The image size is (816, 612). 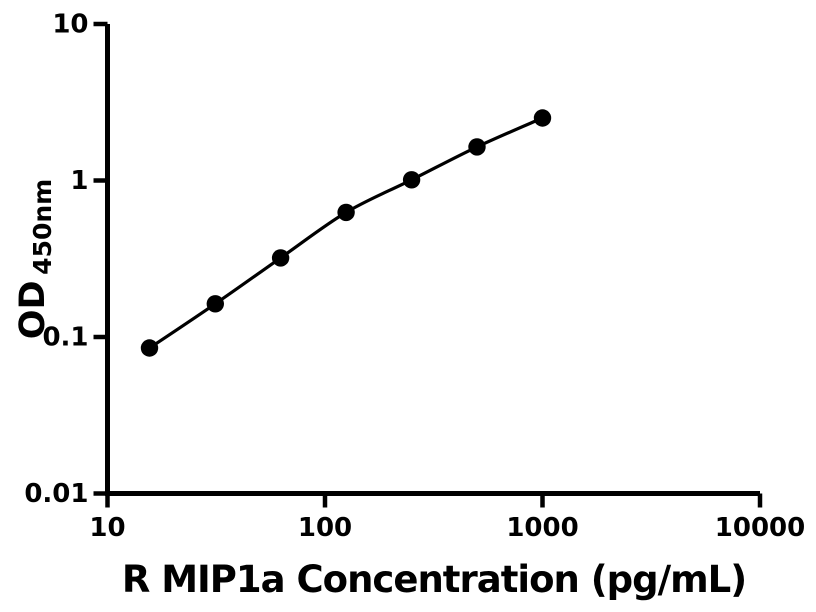 I want to click on x-tick-label: 10, so click(x=107, y=528).